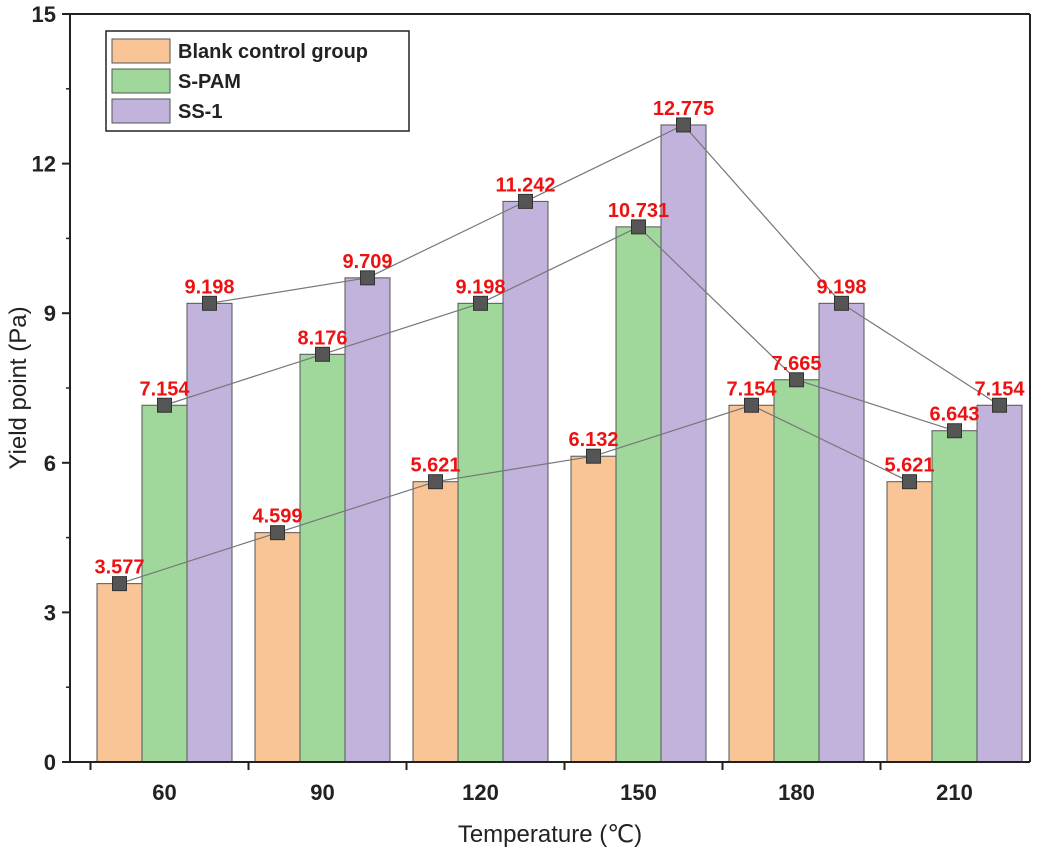 This screenshot has width=1039, height=855. I want to click on legend-label-s-pam: S-PAM, so click(209, 82).